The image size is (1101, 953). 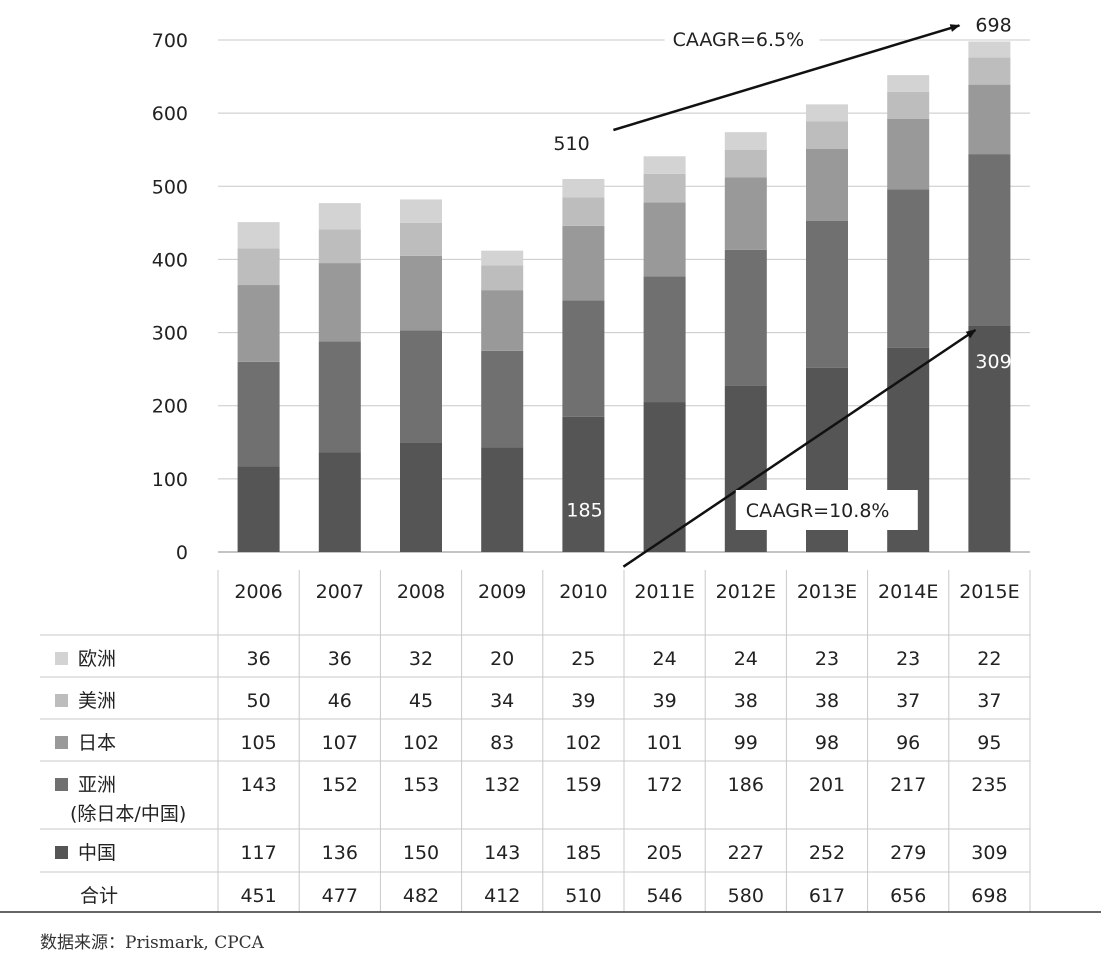 What do you see at coordinates (989, 743) in the screenshot?
I see `table-value: 95` at bounding box center [989, 743].